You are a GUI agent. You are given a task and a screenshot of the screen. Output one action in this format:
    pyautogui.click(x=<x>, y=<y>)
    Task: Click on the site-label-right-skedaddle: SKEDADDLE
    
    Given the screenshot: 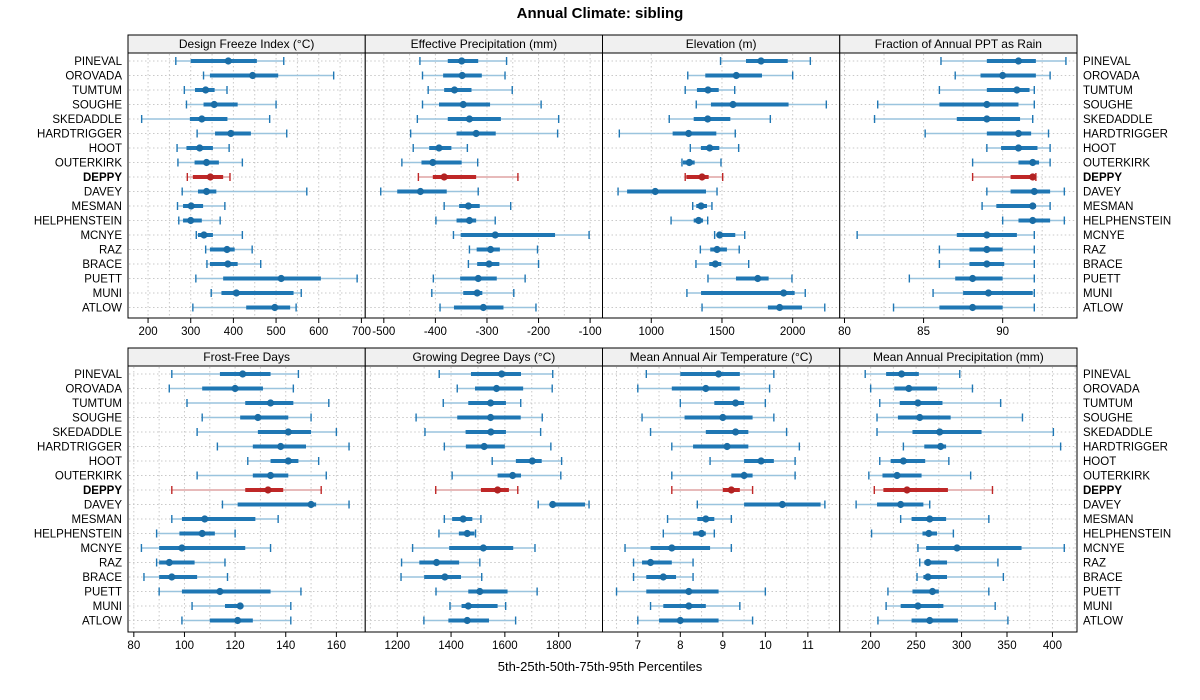 What is the action you would take?
    pyautogui.click(x=1118, y=120)
    